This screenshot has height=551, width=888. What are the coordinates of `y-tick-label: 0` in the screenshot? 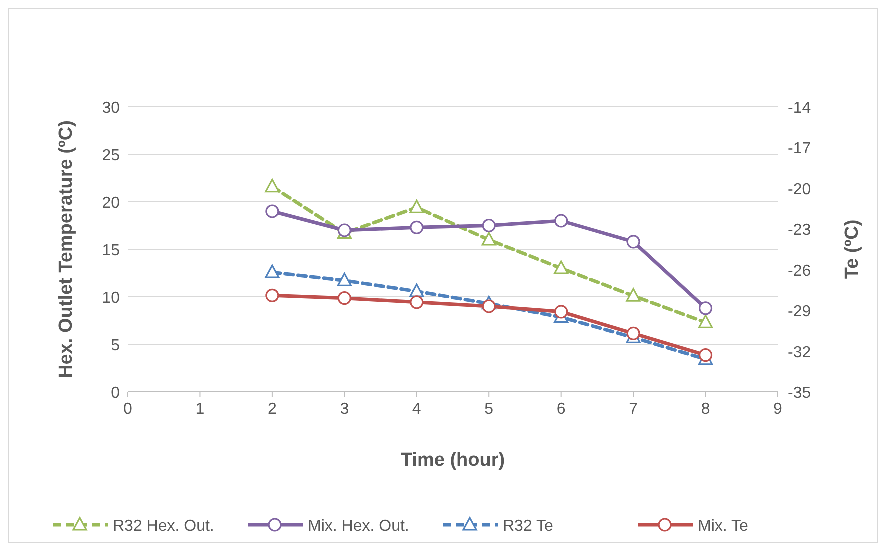 It's located at (115, 393).